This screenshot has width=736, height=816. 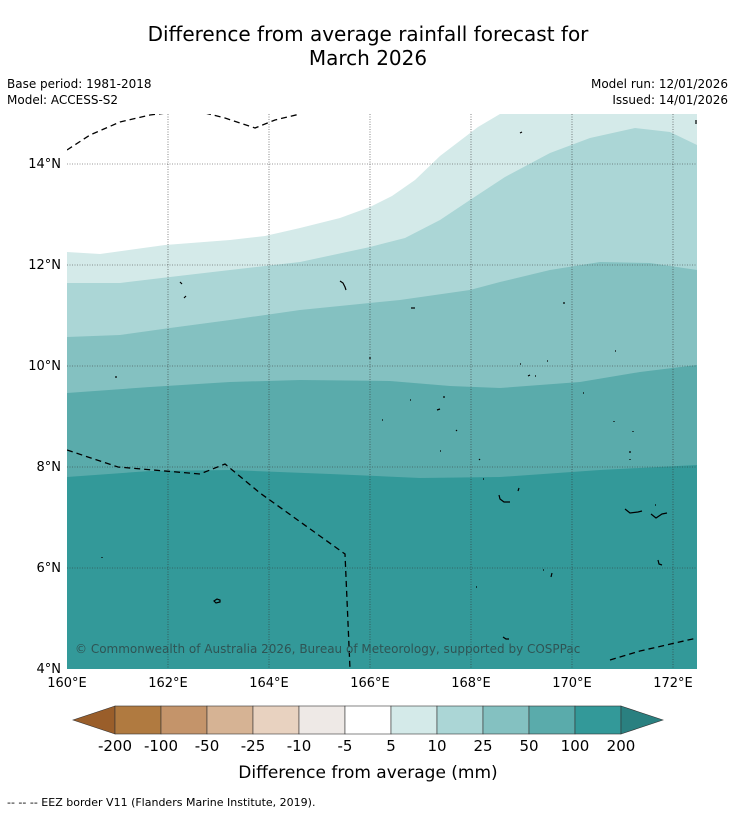 What do you see at coordinates (572, 683) in the screenshot?
I see `lon-label: 170°E` at bounding box center [572, 683].